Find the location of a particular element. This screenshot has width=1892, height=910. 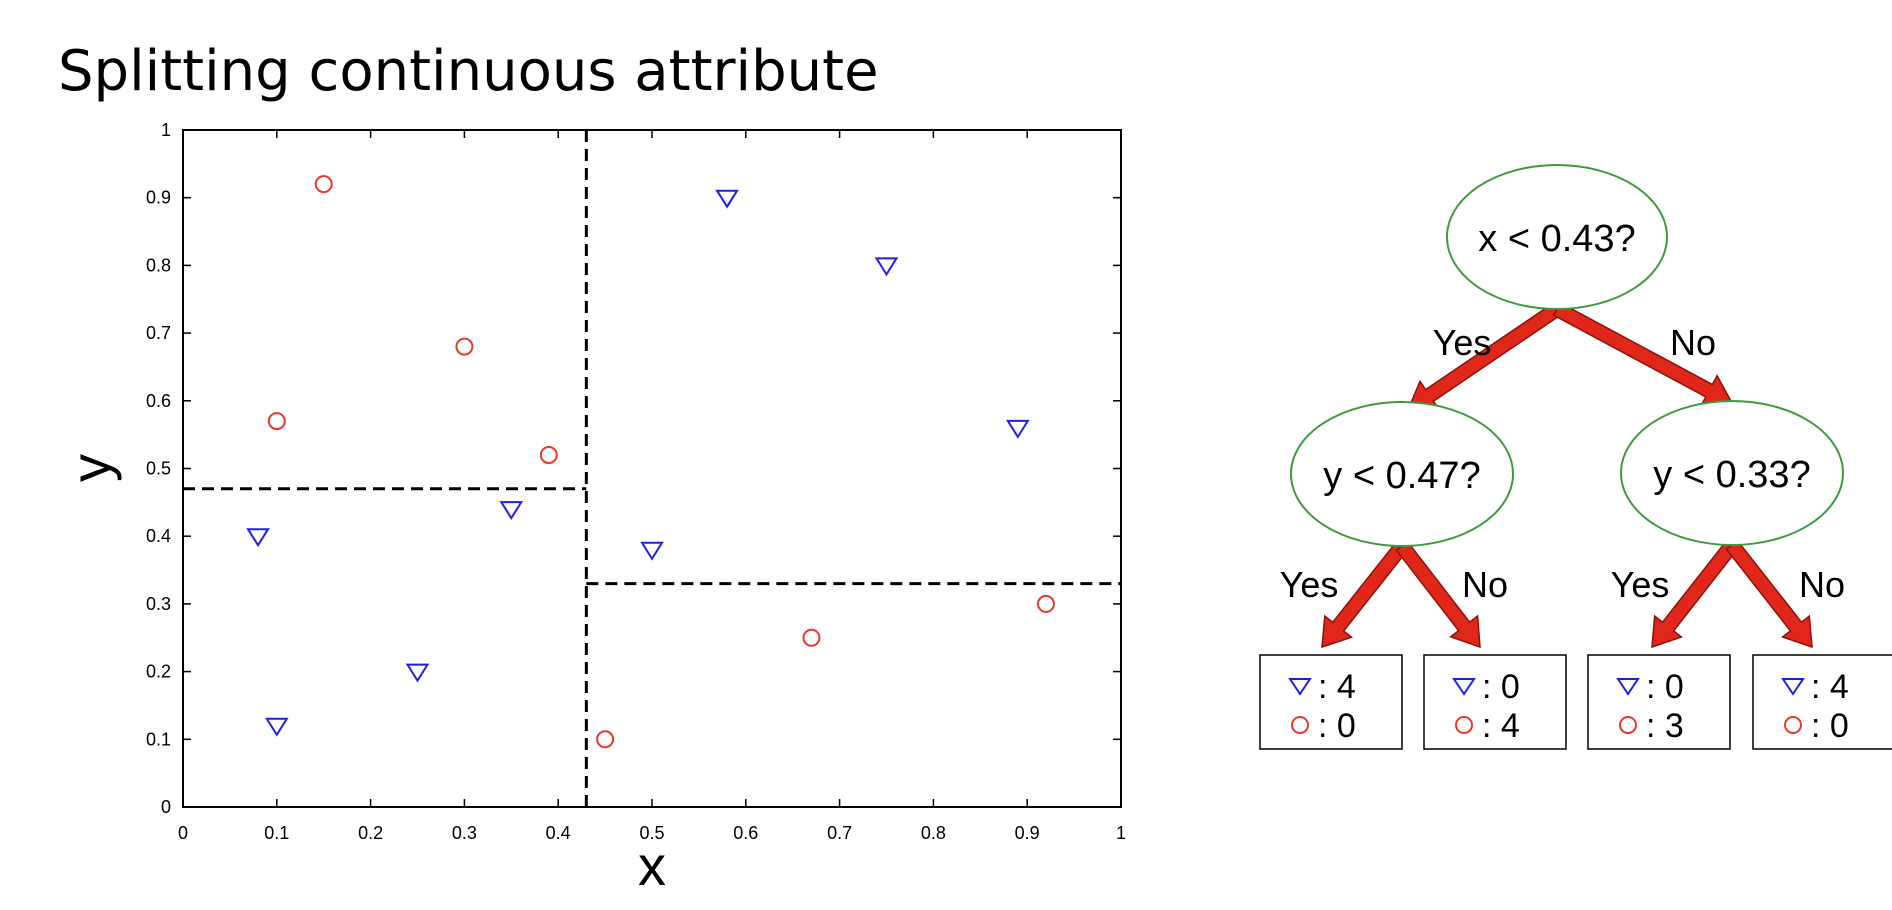

x-tick-label: 0.1 is located at coordinates (276, 833).